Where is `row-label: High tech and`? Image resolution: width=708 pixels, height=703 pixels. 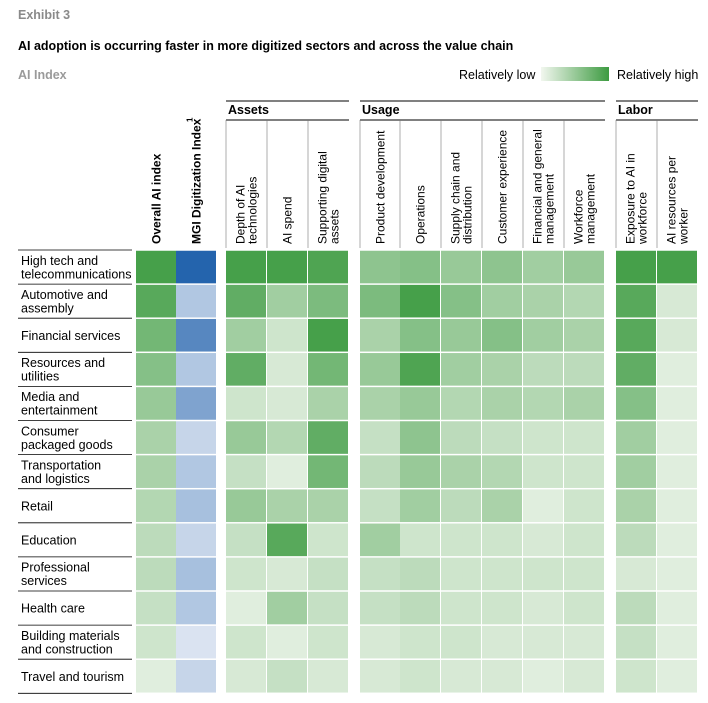 row-label: High tech and is located at coordinates (59, 261).